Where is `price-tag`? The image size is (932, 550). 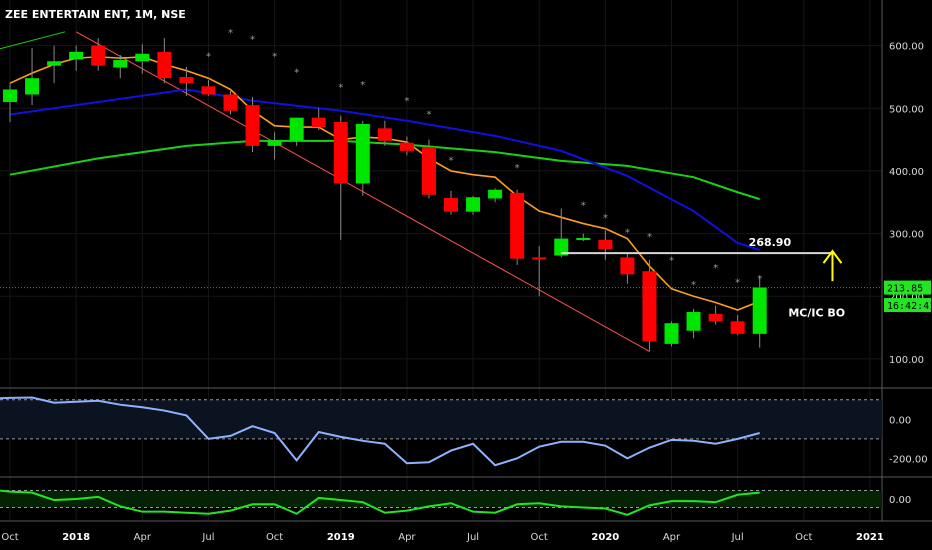 price-tag is located at coordinates (907, 305).